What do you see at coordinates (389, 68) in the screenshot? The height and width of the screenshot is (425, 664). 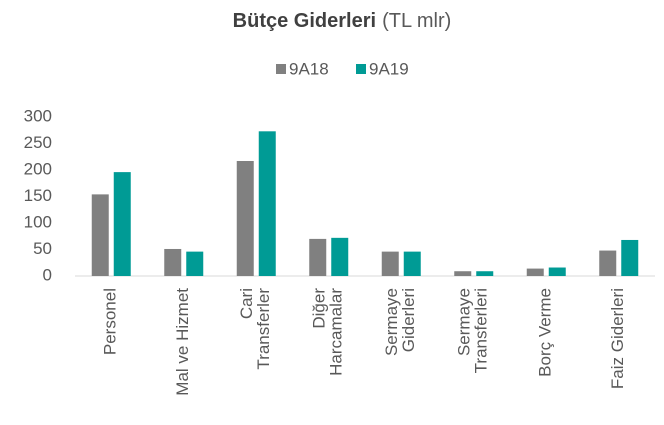 I see `legend-label: 9A19` at bounding box center [389, 68].